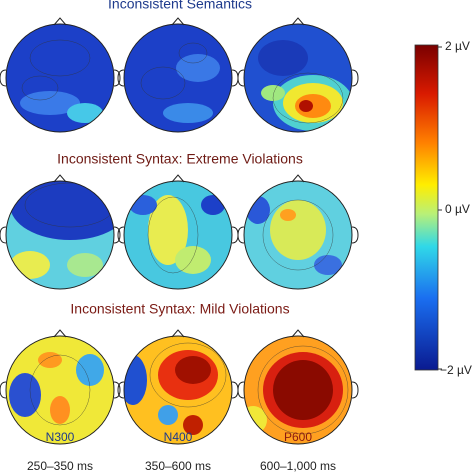 The height and width of the screenshot is (474, 474). Describe the element at coordinates (60, 437) in the screenshot. I see `component-label: N300` at that location.